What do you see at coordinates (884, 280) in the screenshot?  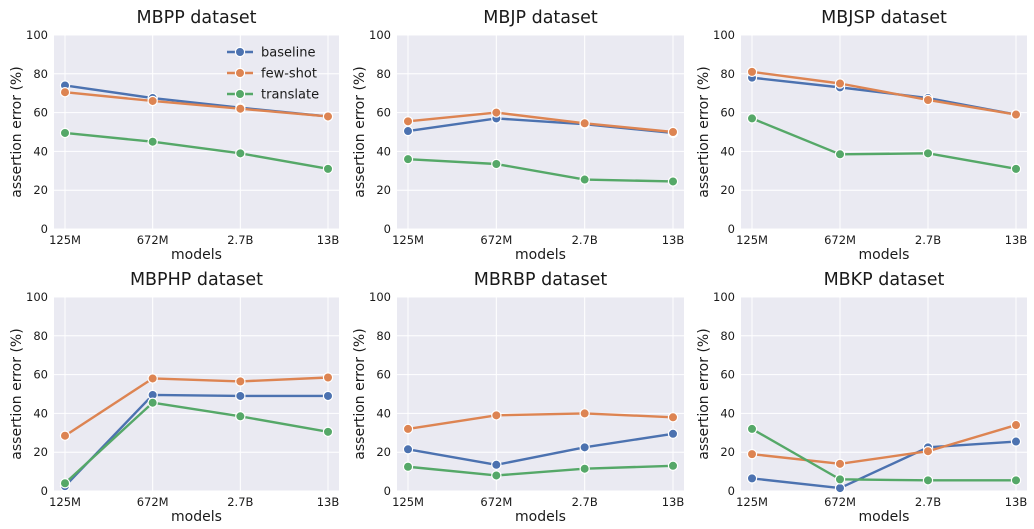 I see `chart-title: MBKP dataset` at bounding box center [884, 280].